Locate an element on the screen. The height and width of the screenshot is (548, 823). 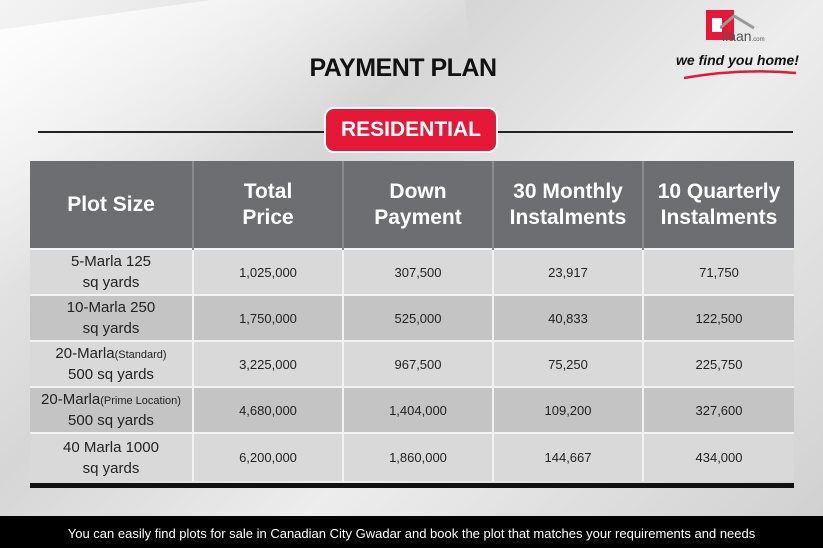
monthly-cell: 23,917 is located at coordinates (568, 271).